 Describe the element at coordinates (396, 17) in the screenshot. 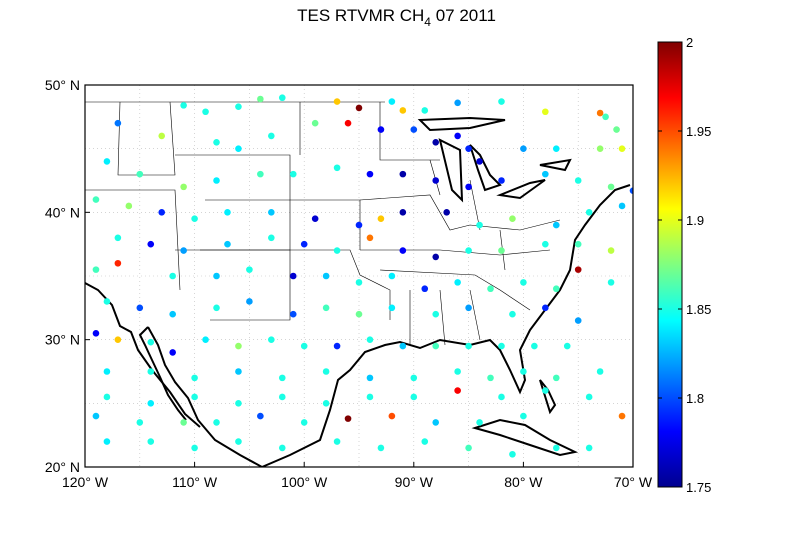

I see `chart-title: TES RTVMR CH4 07 2011` at that location.